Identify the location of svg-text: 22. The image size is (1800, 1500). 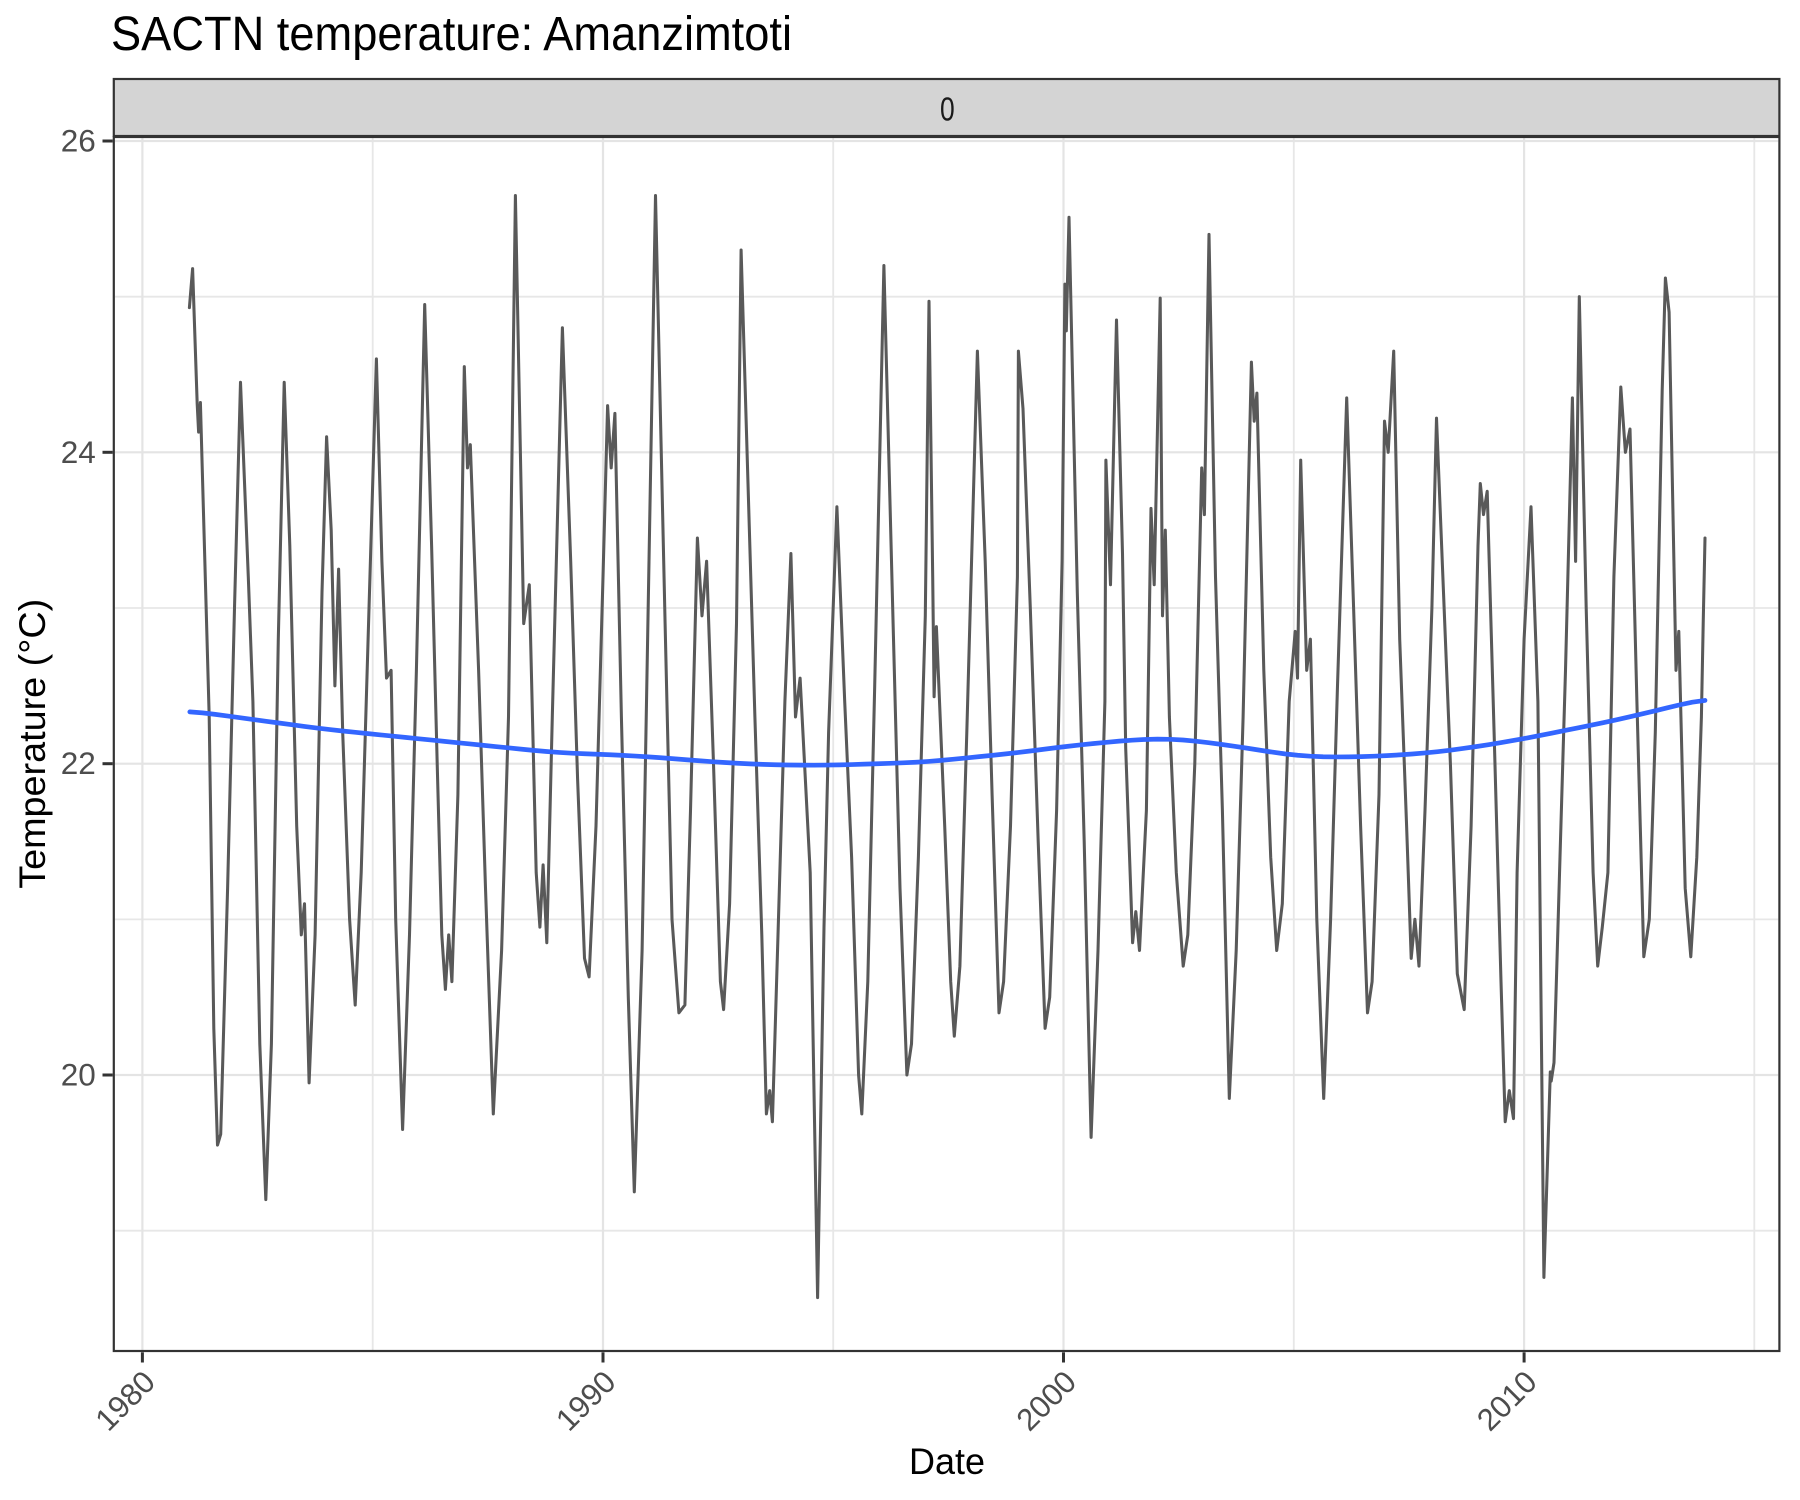
(78, 763).